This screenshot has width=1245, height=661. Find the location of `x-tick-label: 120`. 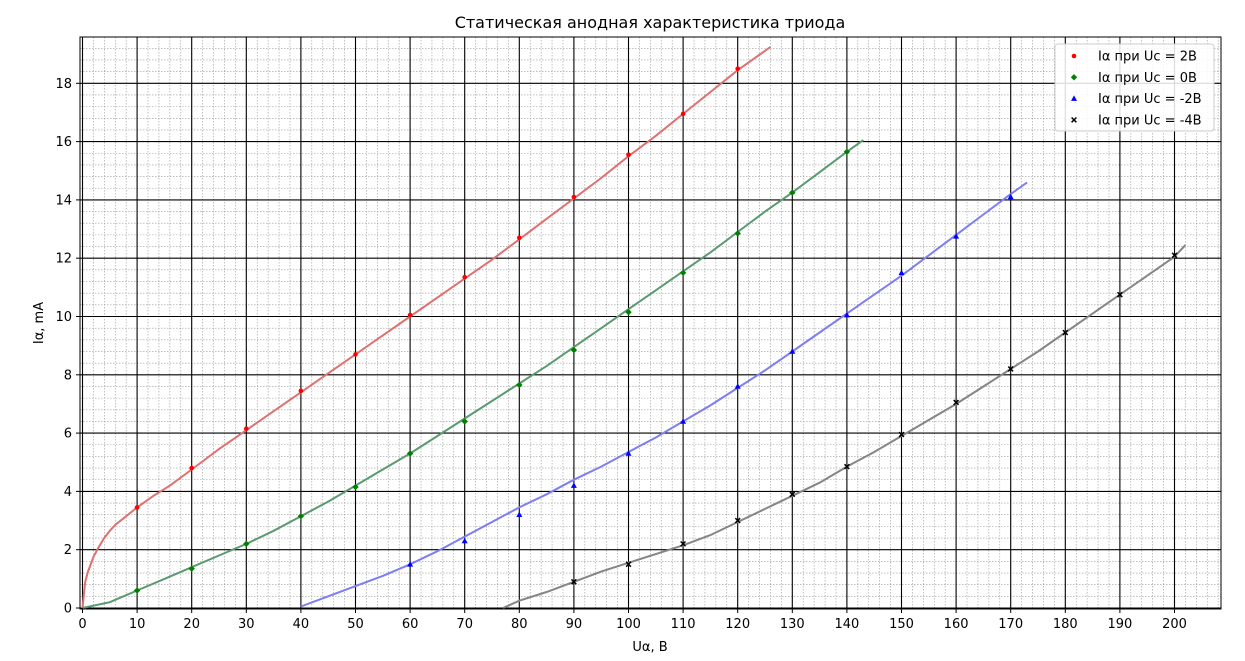

x-tick-label: 120 is located at coordinates (737, 624).